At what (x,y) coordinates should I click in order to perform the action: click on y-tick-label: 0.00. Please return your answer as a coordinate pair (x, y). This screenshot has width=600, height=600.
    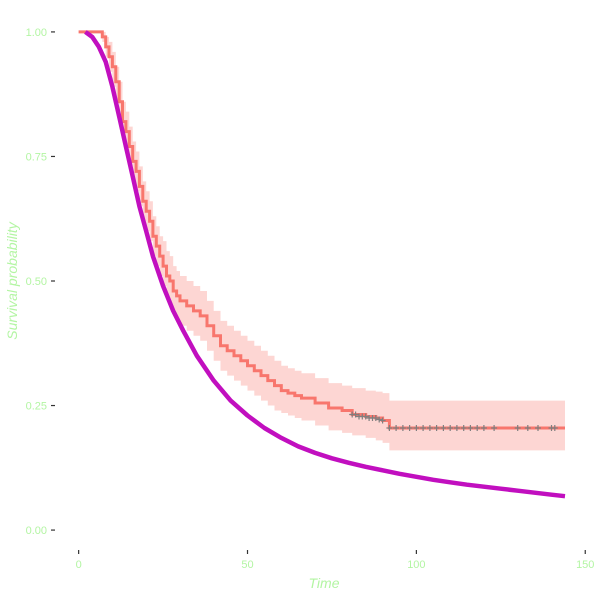
    Looking at the image, I should click on (36, 531).